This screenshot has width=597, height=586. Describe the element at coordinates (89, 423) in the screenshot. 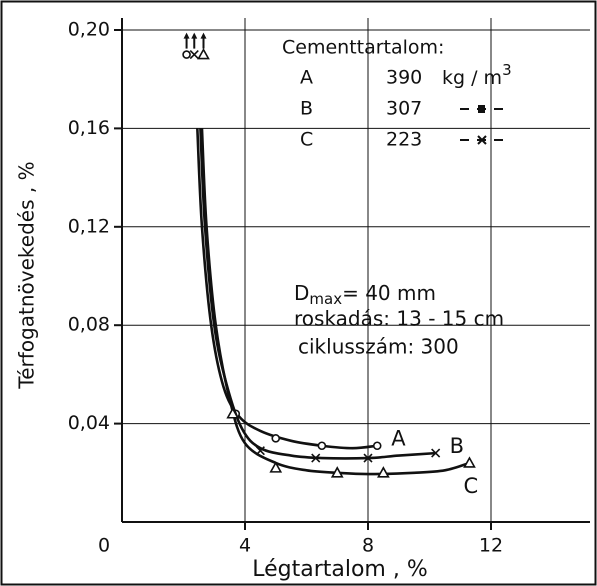

I see `y-tick-label: 0,04` at that location.